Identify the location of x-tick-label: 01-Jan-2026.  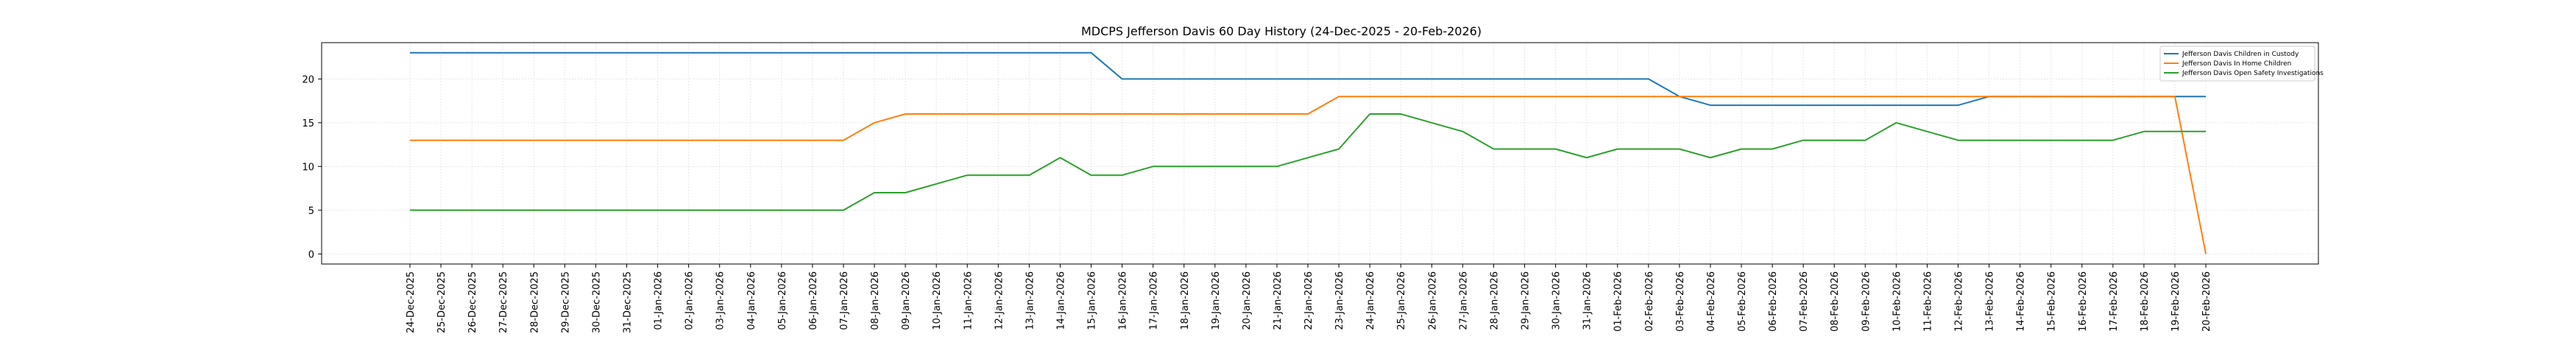
(659, 301).